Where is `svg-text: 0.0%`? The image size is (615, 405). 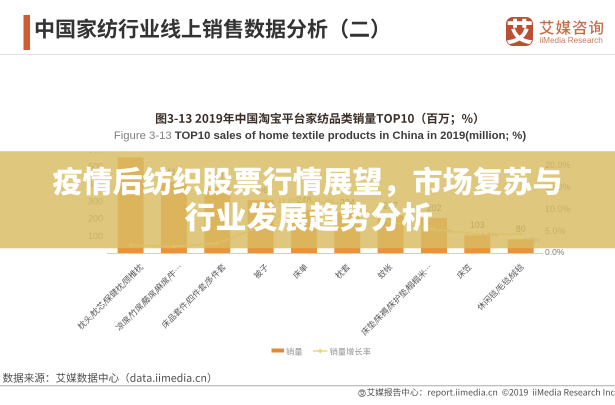 svg-text: 0.0% is located at coordinates (555, 252).